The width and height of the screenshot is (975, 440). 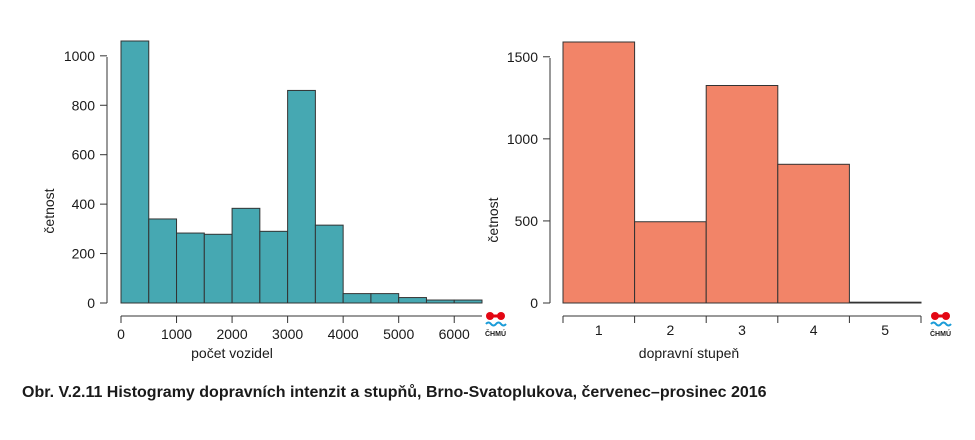 What do you see at coordinates (742, 330) in the screenshot?
I see `right-xtick-label-3: 3` at bounding box center [742, 330].